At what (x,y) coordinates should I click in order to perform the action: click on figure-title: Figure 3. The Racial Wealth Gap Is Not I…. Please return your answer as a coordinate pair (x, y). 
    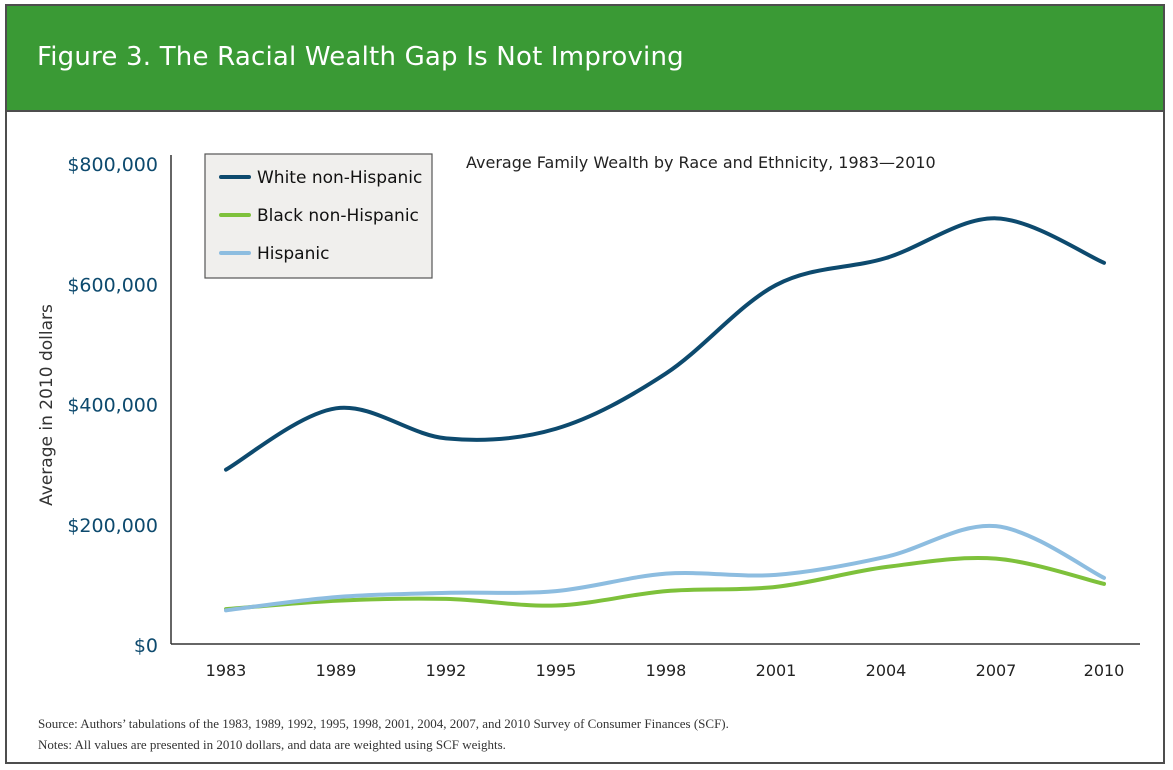
    Looking at the image, I should click on (360, 57).